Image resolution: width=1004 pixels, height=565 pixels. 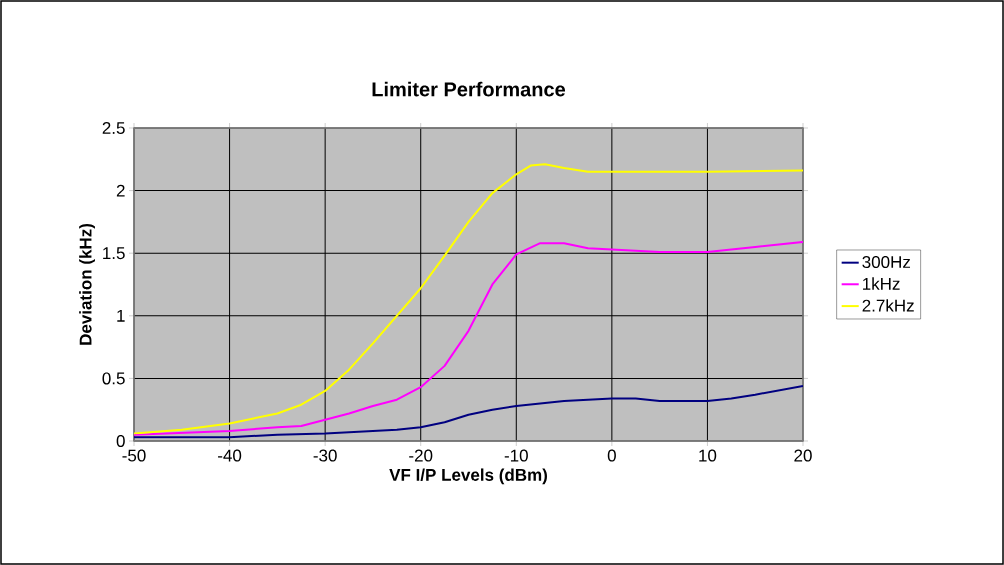 I want to click on x-tick-label: 20, so click(x=803, y=455).